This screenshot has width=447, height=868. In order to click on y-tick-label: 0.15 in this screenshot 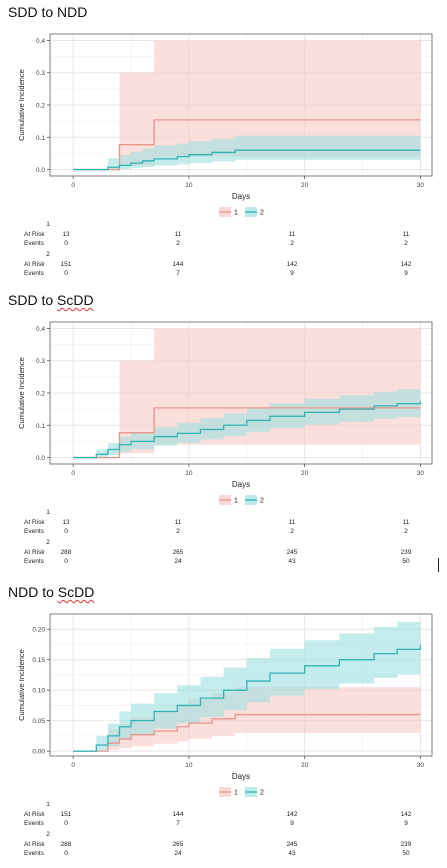, I will do `click(38, 660)`.